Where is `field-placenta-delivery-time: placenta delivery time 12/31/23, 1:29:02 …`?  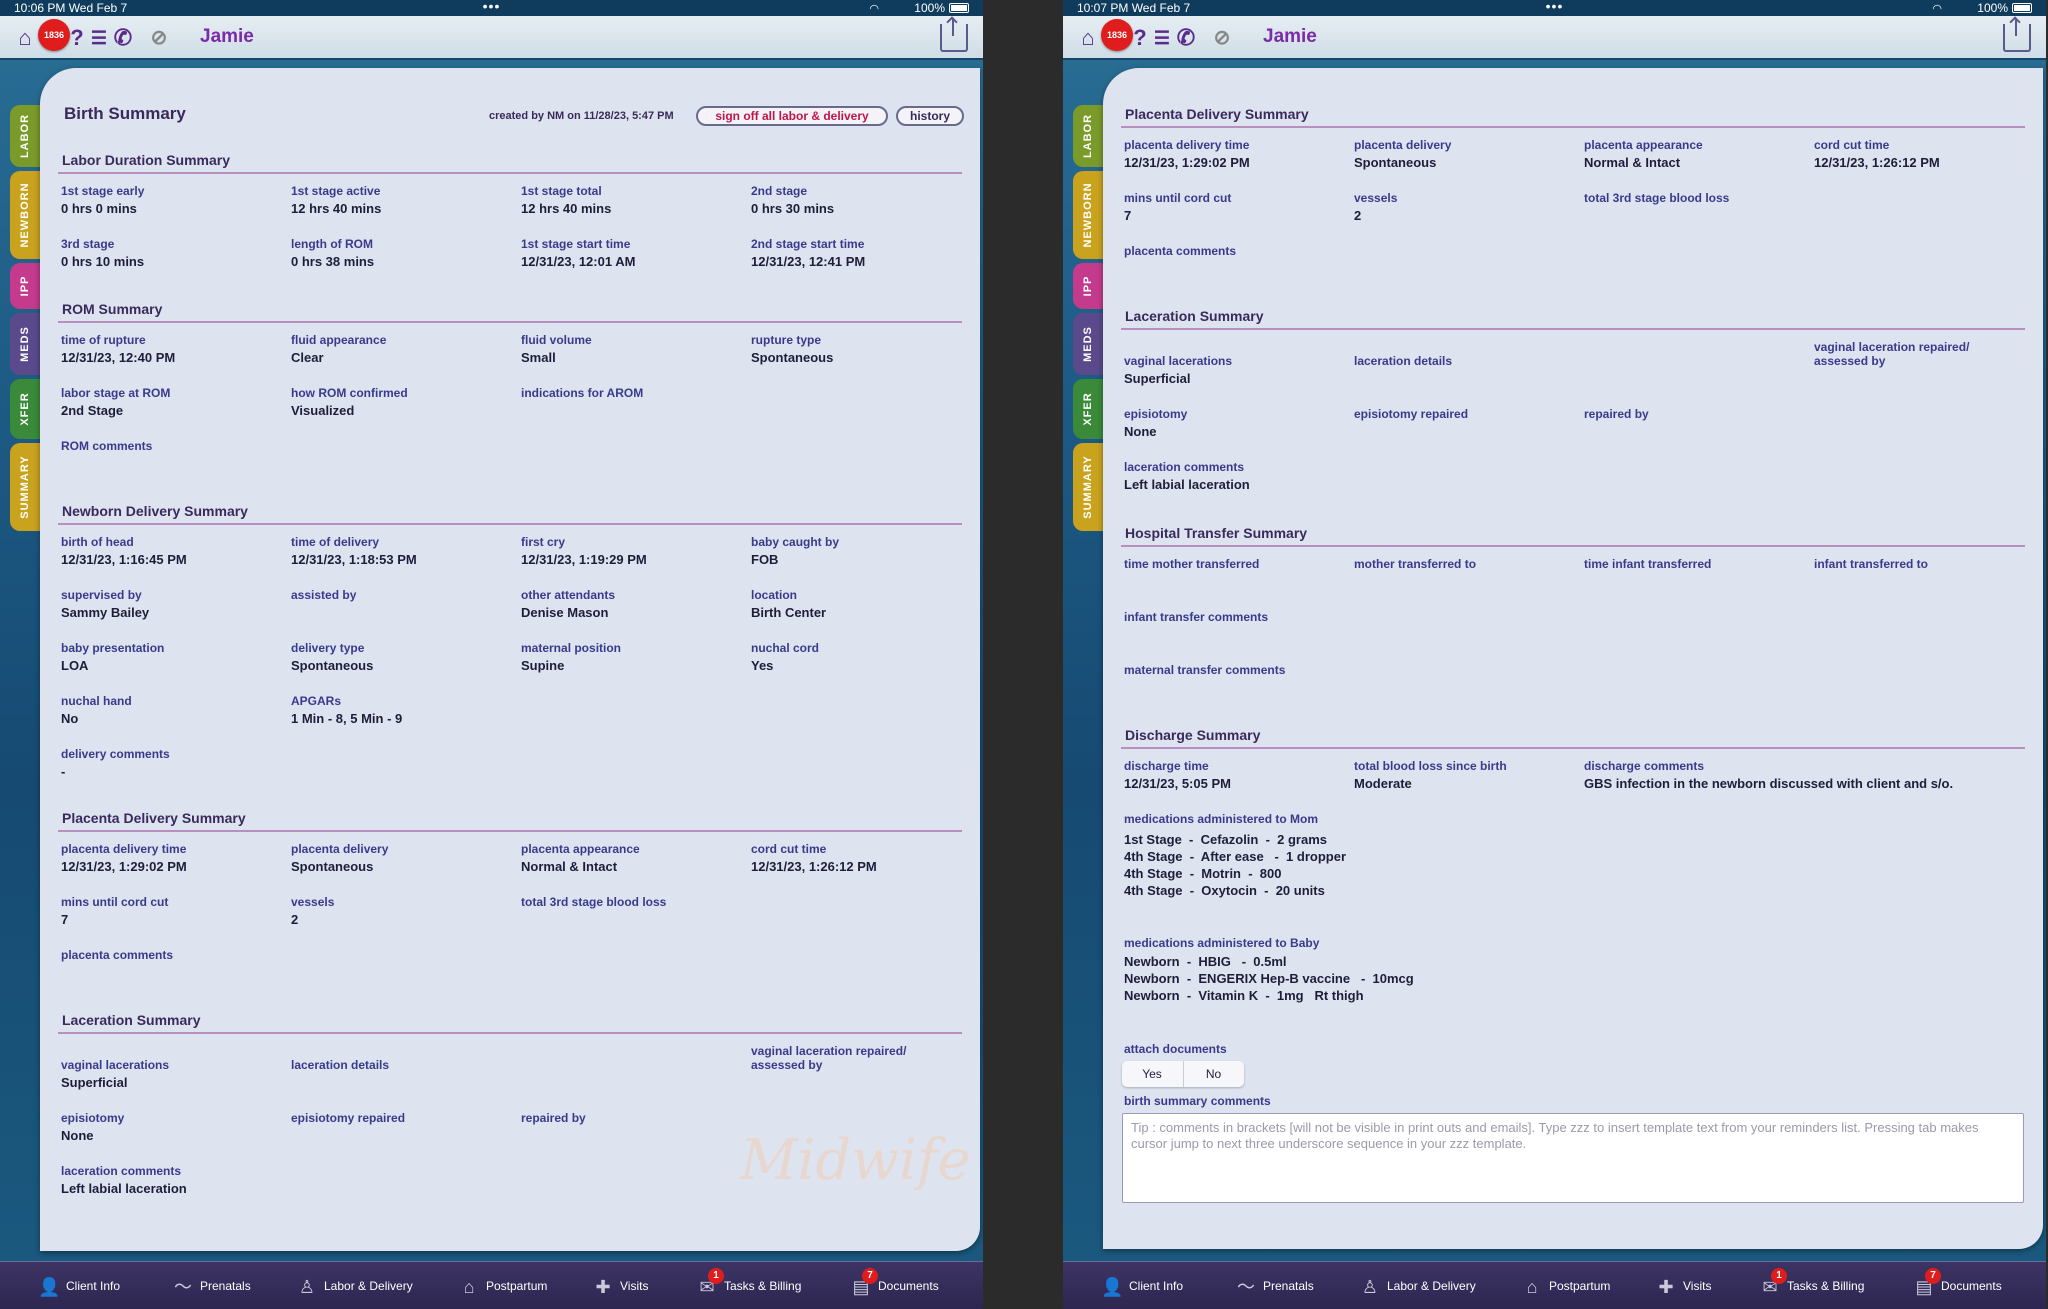
field-placenta-delivery-time: placenta delivery time 12/31/23, 1:29:02 … is located at coordinates (1187, 154).